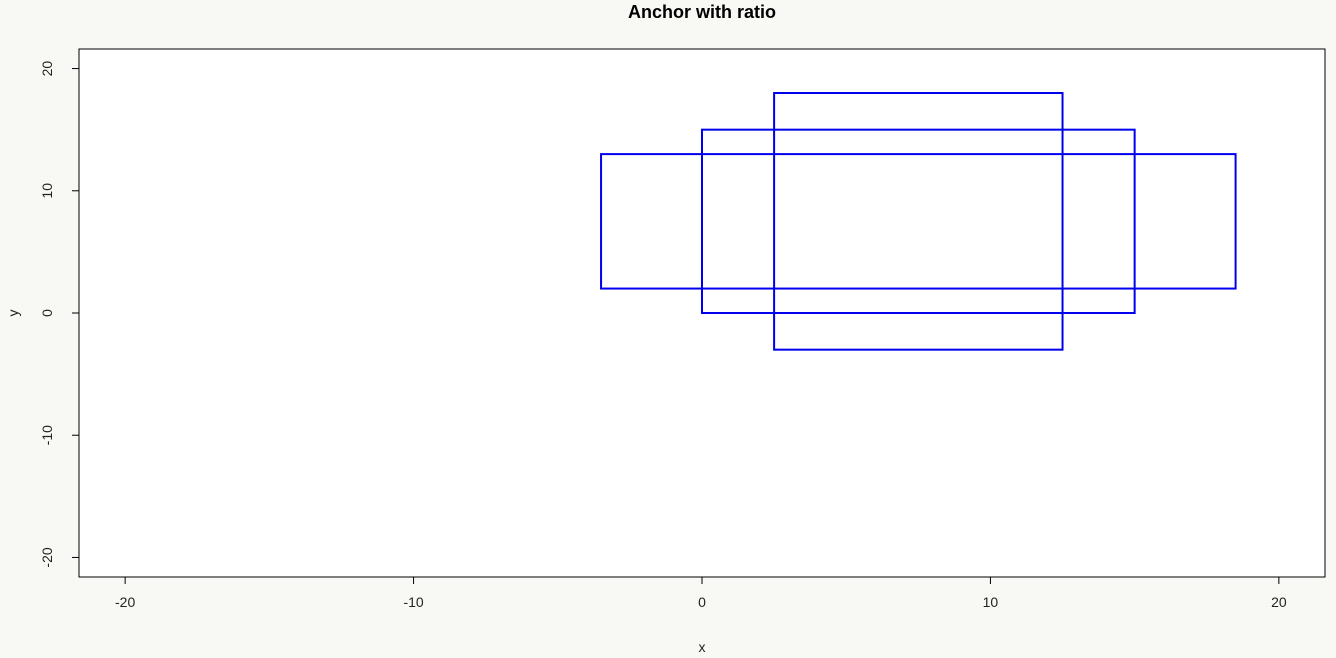 This screenshot has height=658, width=1336. Describe the element at coordinates (125, 602) in the screenshot. I see `x-tick-label: -20` at that location.